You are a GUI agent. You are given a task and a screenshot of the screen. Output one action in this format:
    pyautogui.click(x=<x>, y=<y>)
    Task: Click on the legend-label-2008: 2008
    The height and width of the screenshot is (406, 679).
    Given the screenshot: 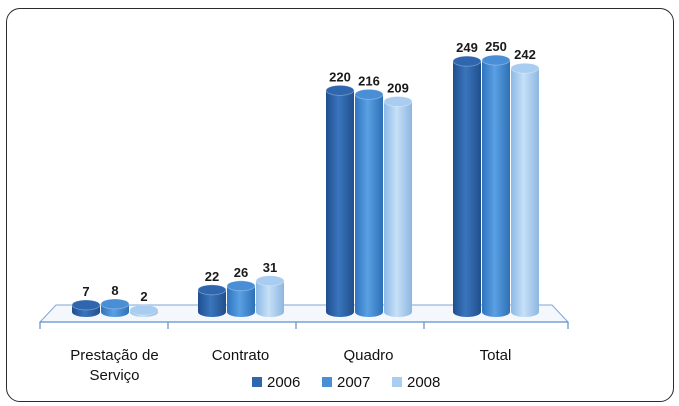 What is the action you would take?
    pyautogui.click(x=423, y=382)
    